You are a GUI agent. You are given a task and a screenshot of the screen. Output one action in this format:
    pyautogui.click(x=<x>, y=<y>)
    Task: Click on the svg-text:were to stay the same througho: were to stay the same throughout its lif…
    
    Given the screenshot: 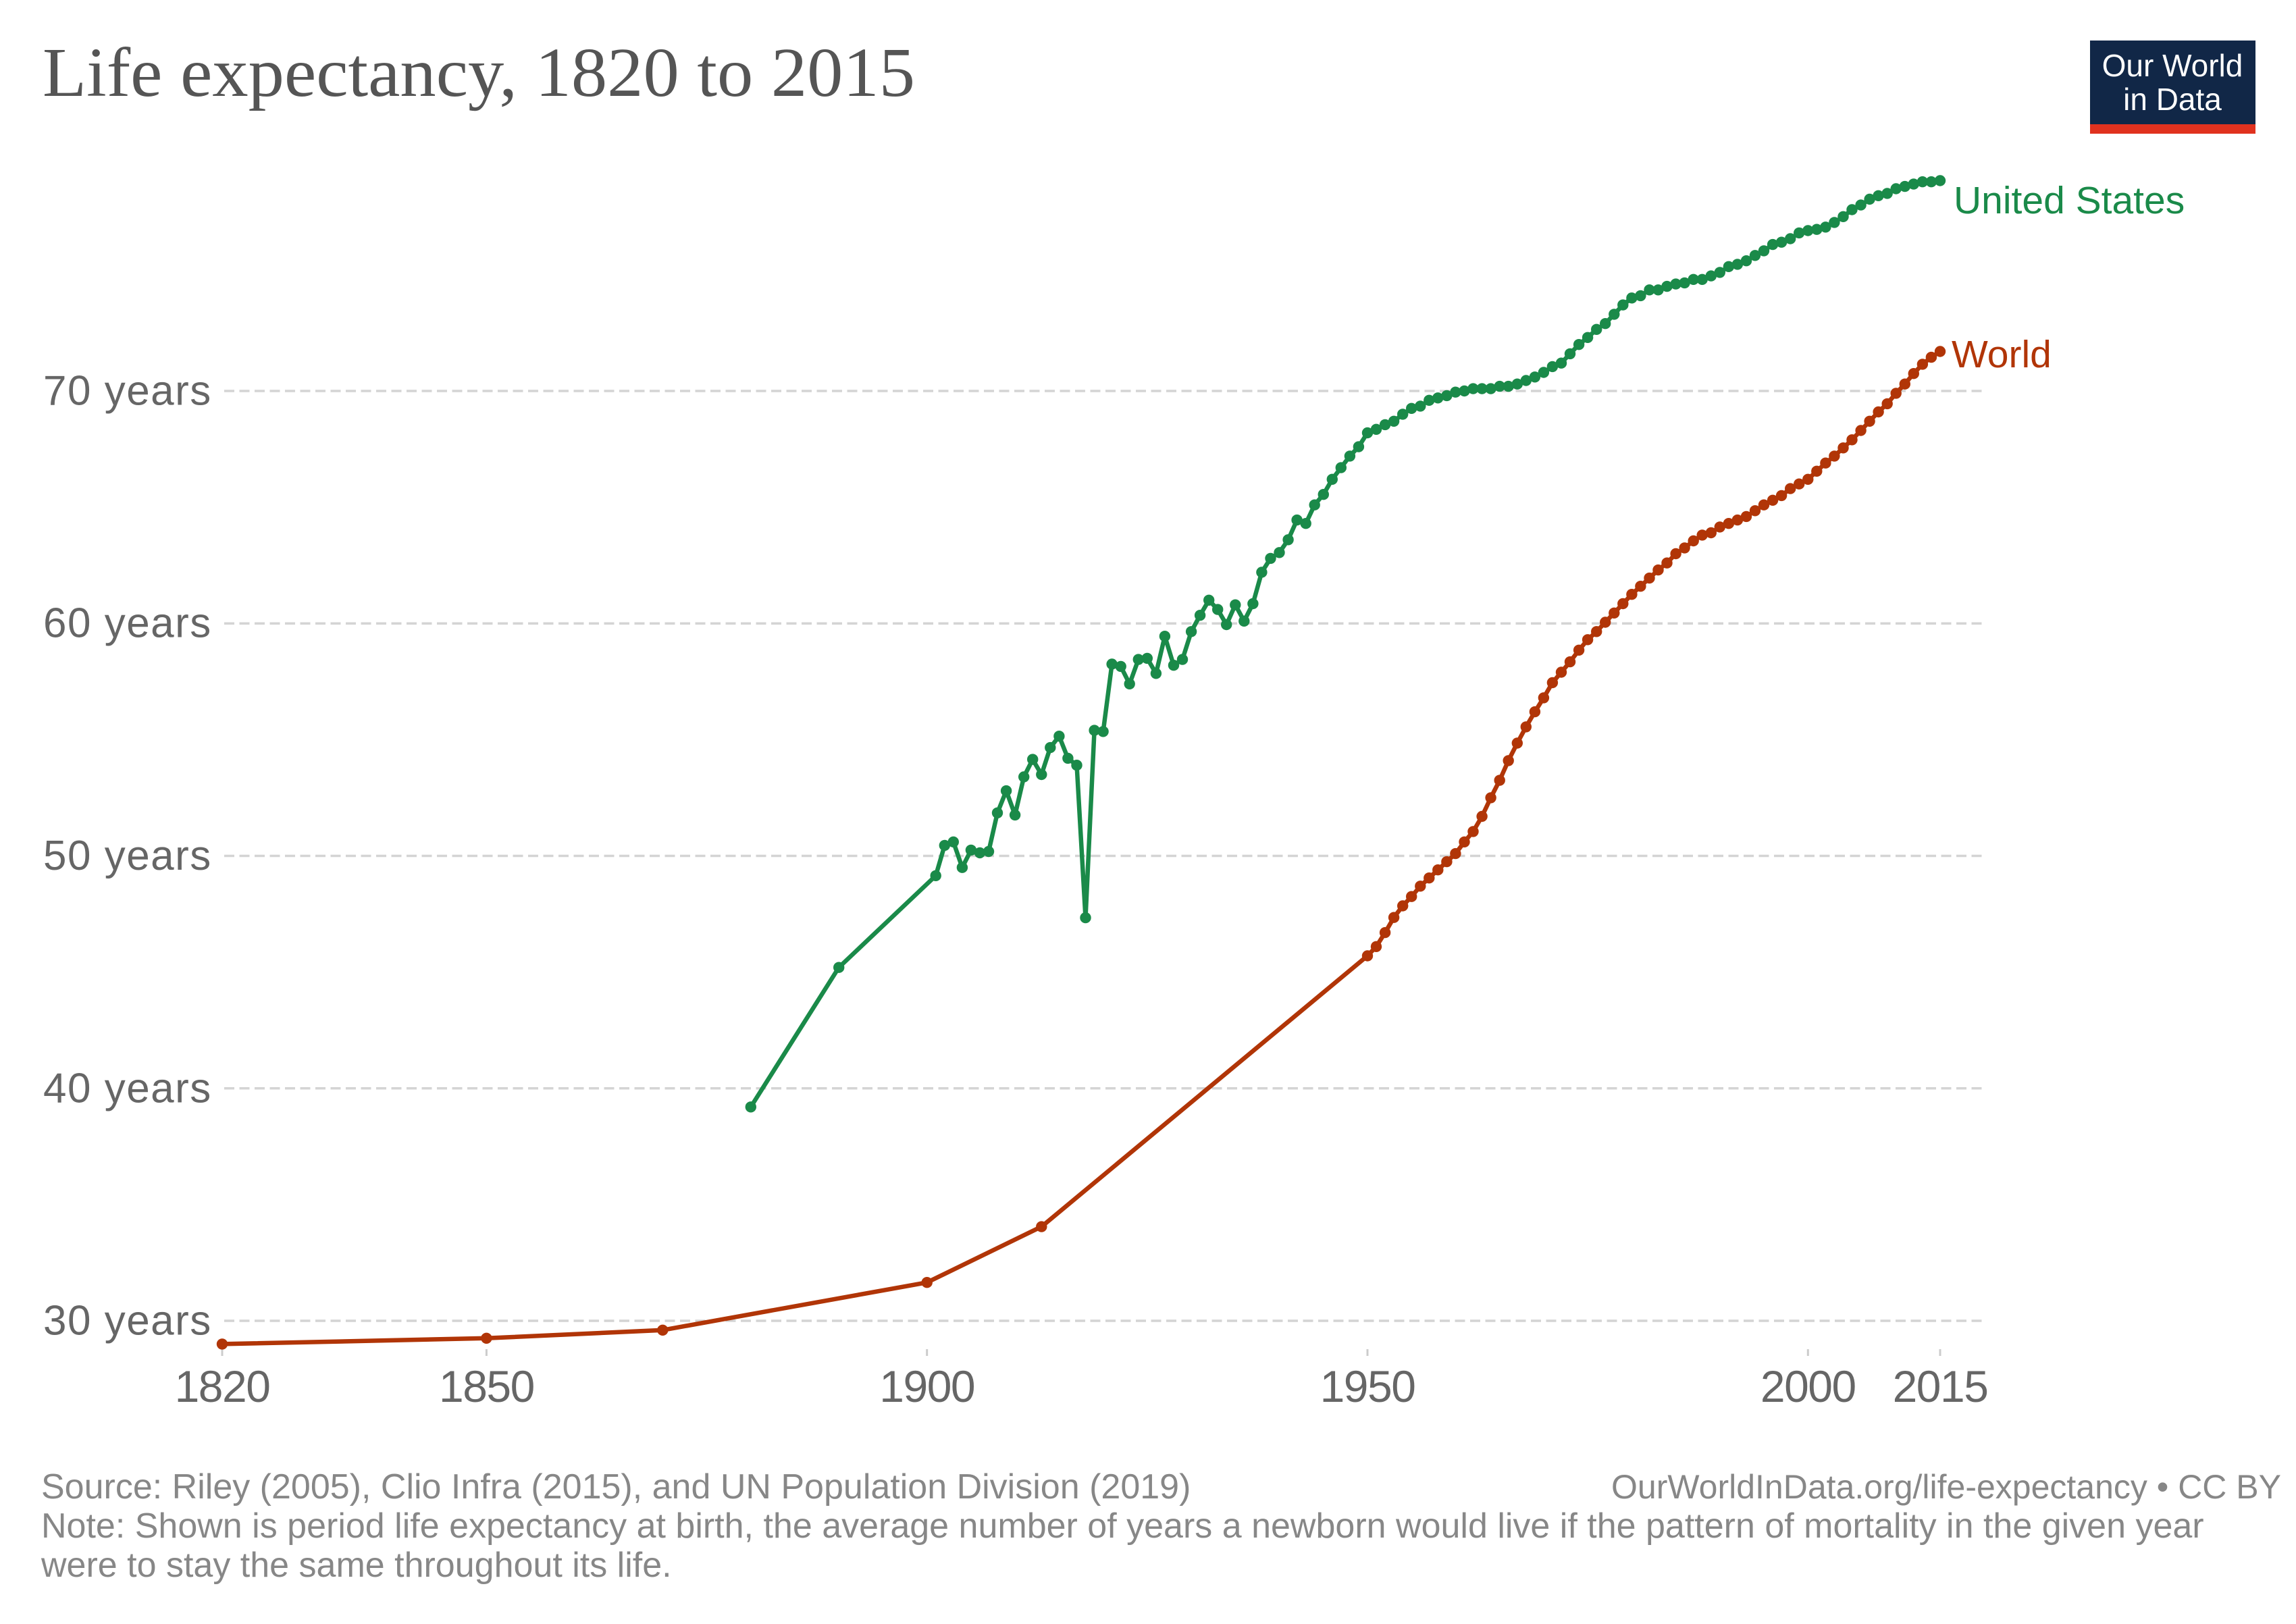 What is the action you would take?
    pyautogui.click(x=356, y=1565)
    